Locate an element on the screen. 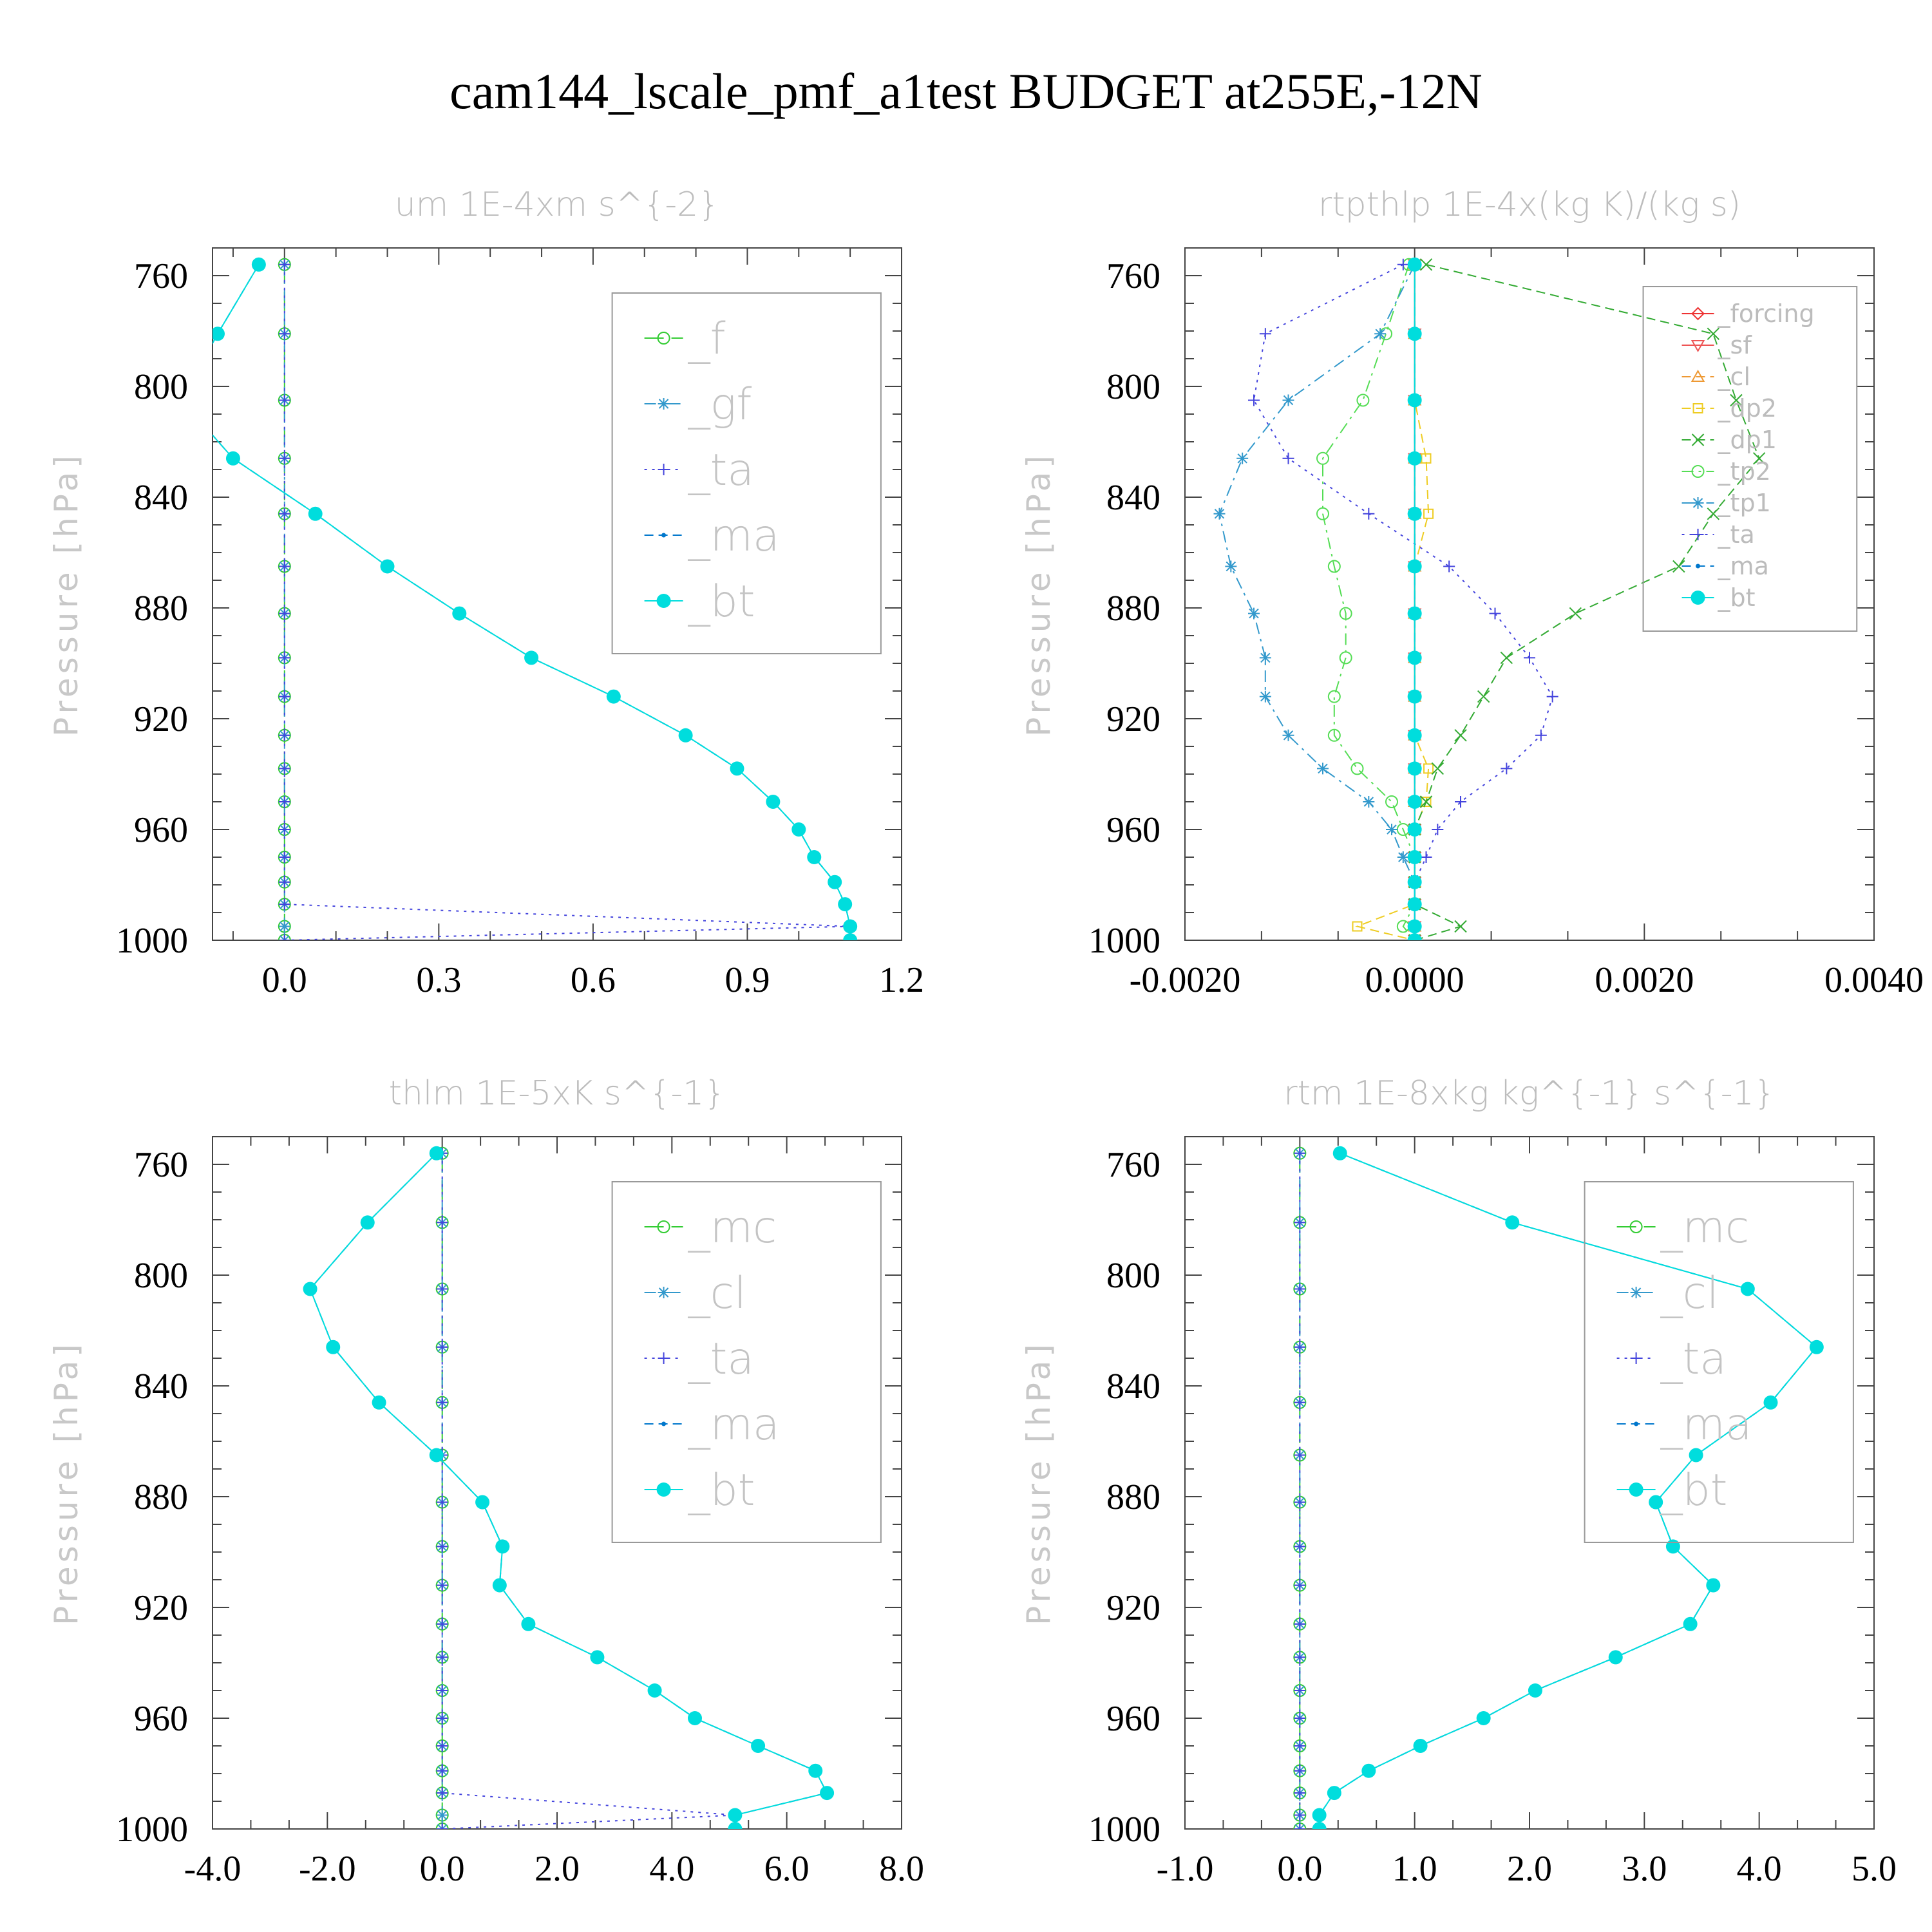 Image resolution: width=1932 pixels, height=1932 pixels. x-tick-label: 0.0000 is located at coordinates (1415, 980).